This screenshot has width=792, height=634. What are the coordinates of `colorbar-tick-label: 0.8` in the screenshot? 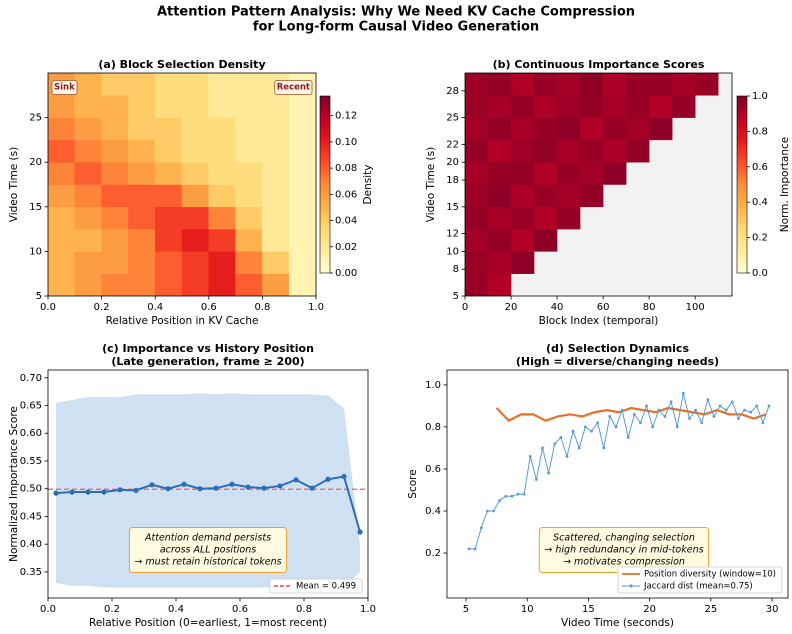 It's located at (760, 131).